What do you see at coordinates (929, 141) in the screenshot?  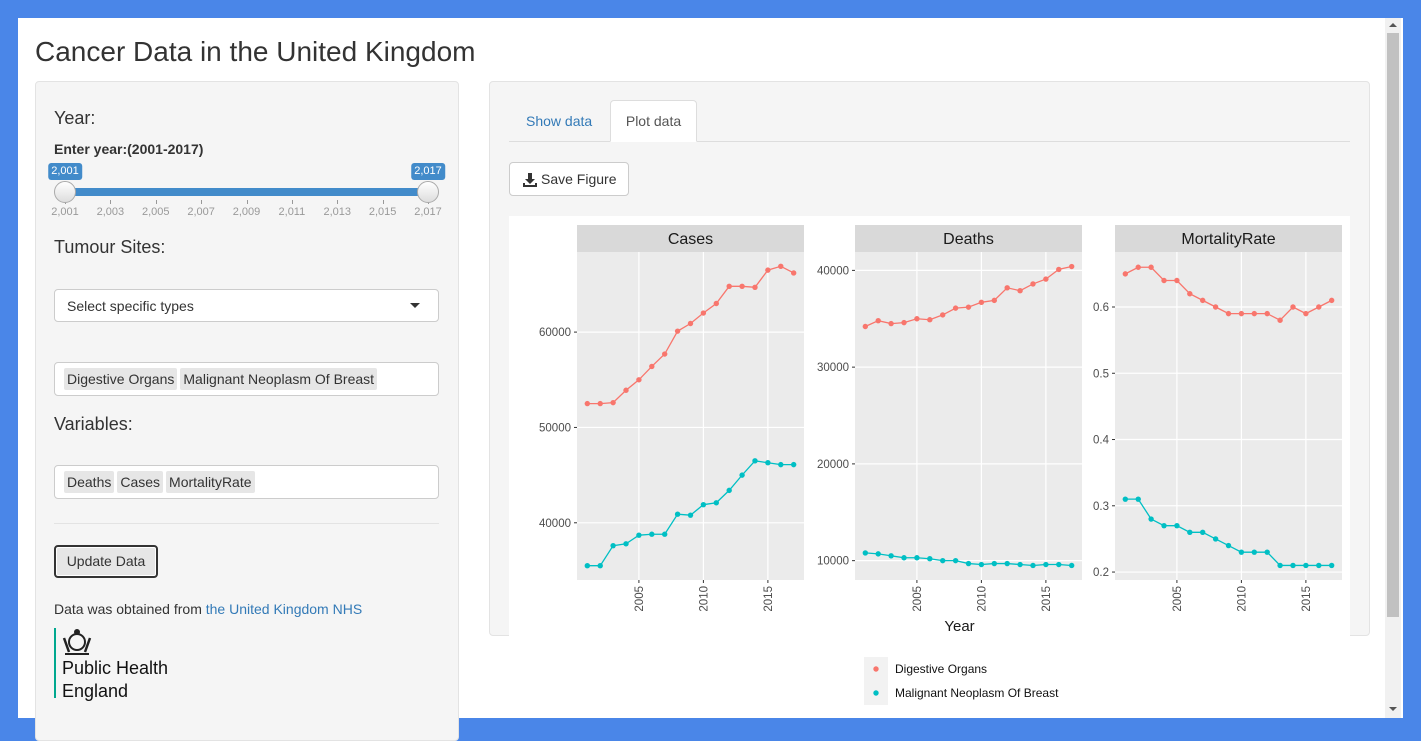 I see `tab-underline` at bounding box center [929, 141].